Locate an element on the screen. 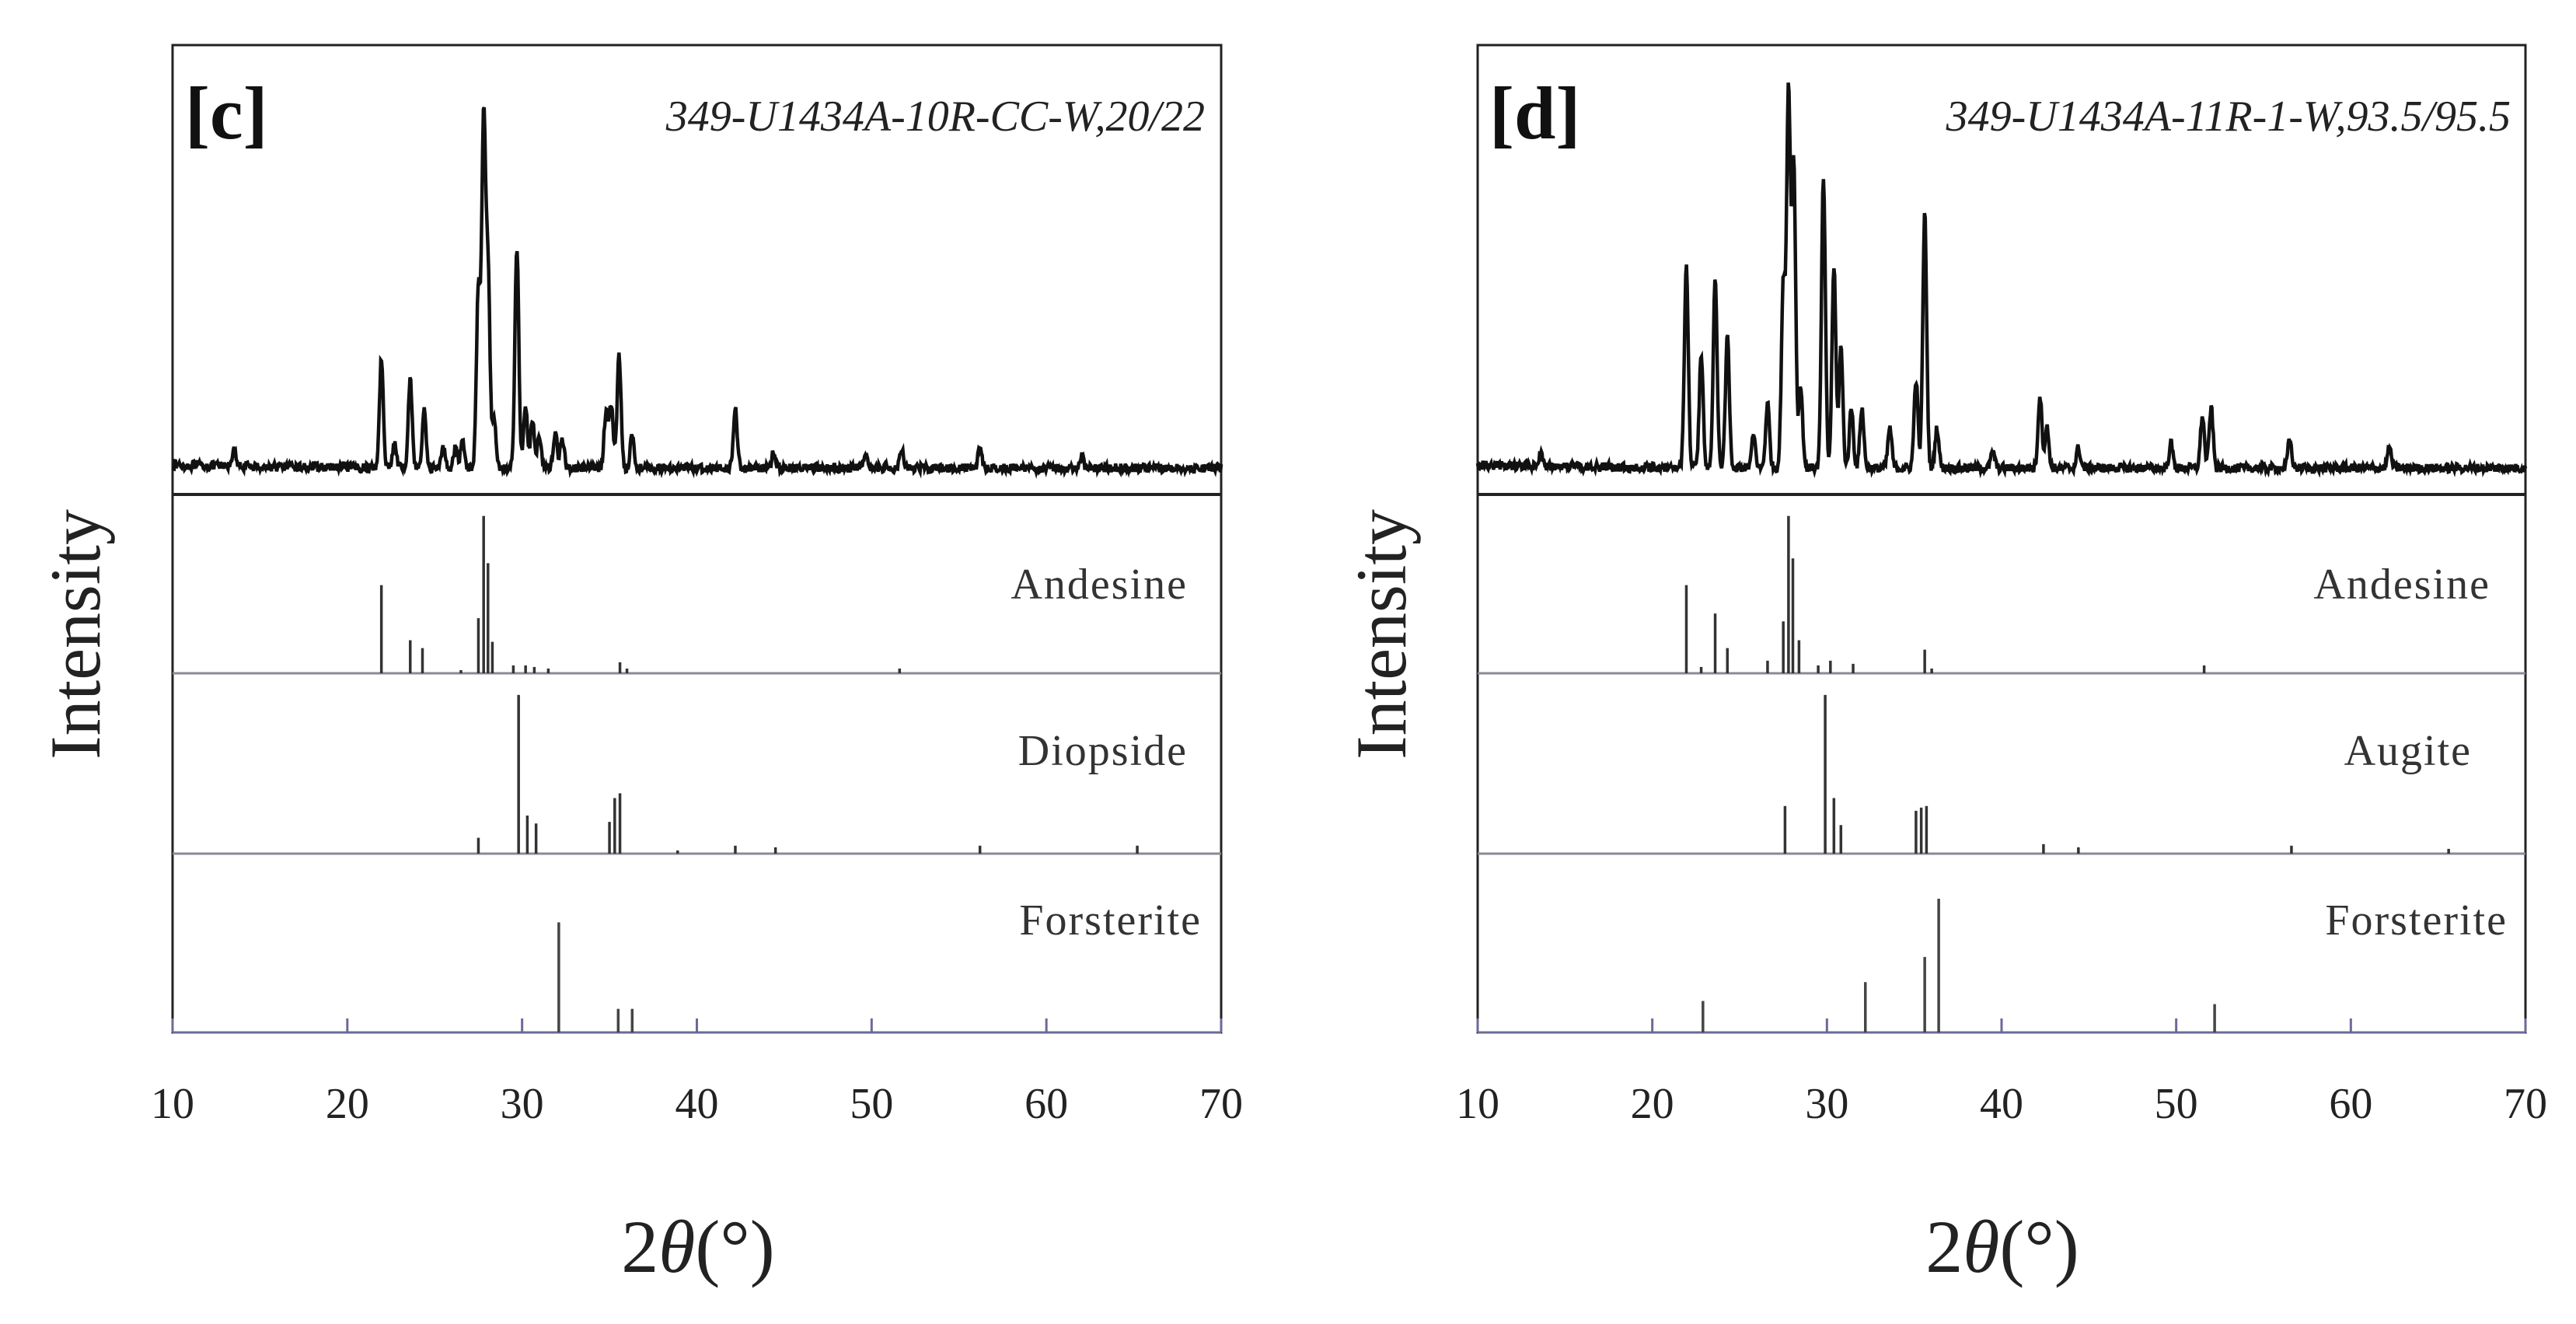 The image size is (2576, 1324). panel-c-measured-pattern is located at coordinates (697, 293).